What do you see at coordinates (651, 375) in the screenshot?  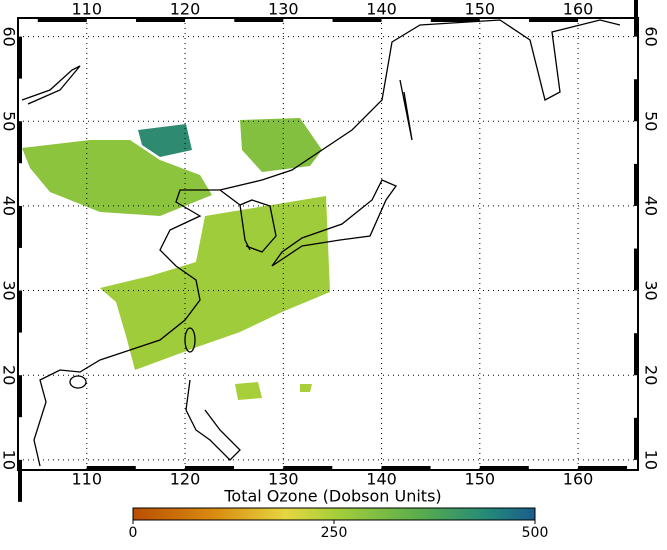 I see `lat-label-right: 20` at bounding box center [651, 375].